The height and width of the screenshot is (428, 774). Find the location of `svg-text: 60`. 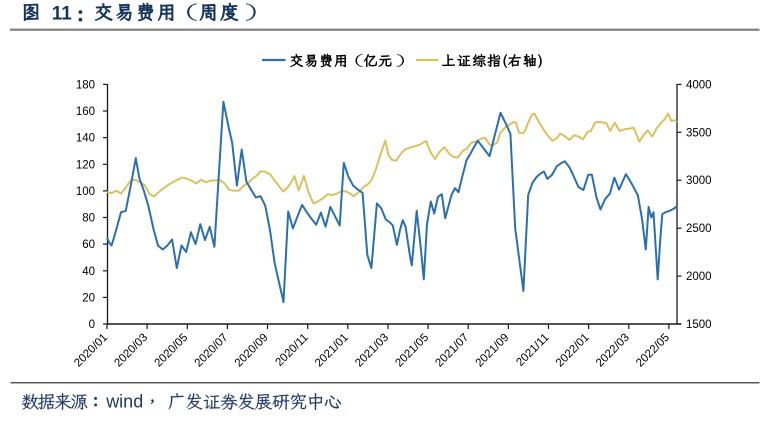

svg-text: 60 is located at coordinates (88, 245).